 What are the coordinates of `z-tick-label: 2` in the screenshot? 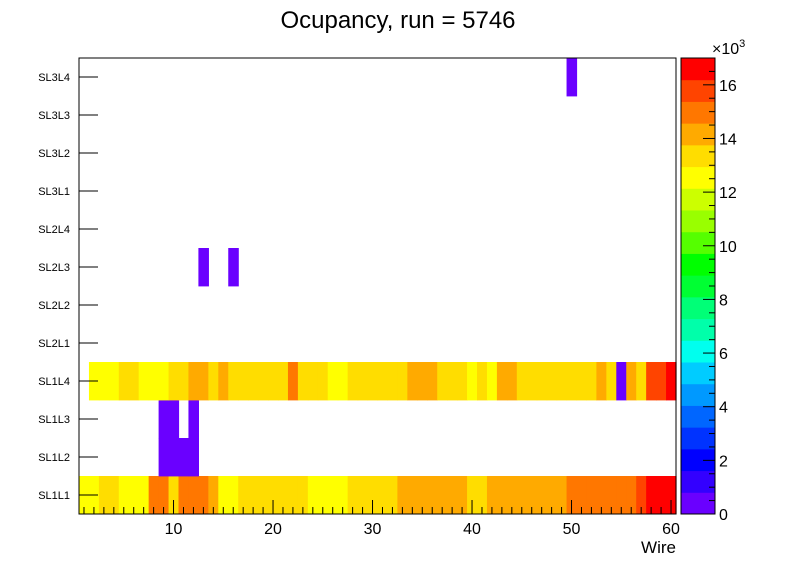 It's located at (723, 461).